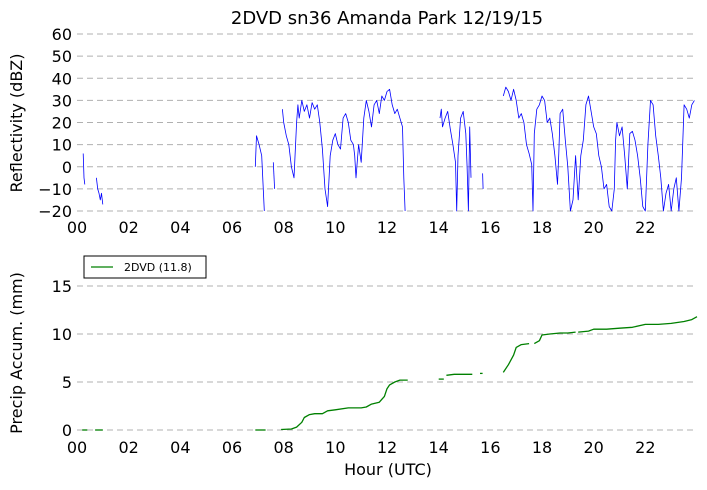 Image resolution: width=707 pixels, height=490 pixels. Describe the element at coordinates (645, 447) in the screenshot. I see `x-tick-label-precip-11: 22` at that location.